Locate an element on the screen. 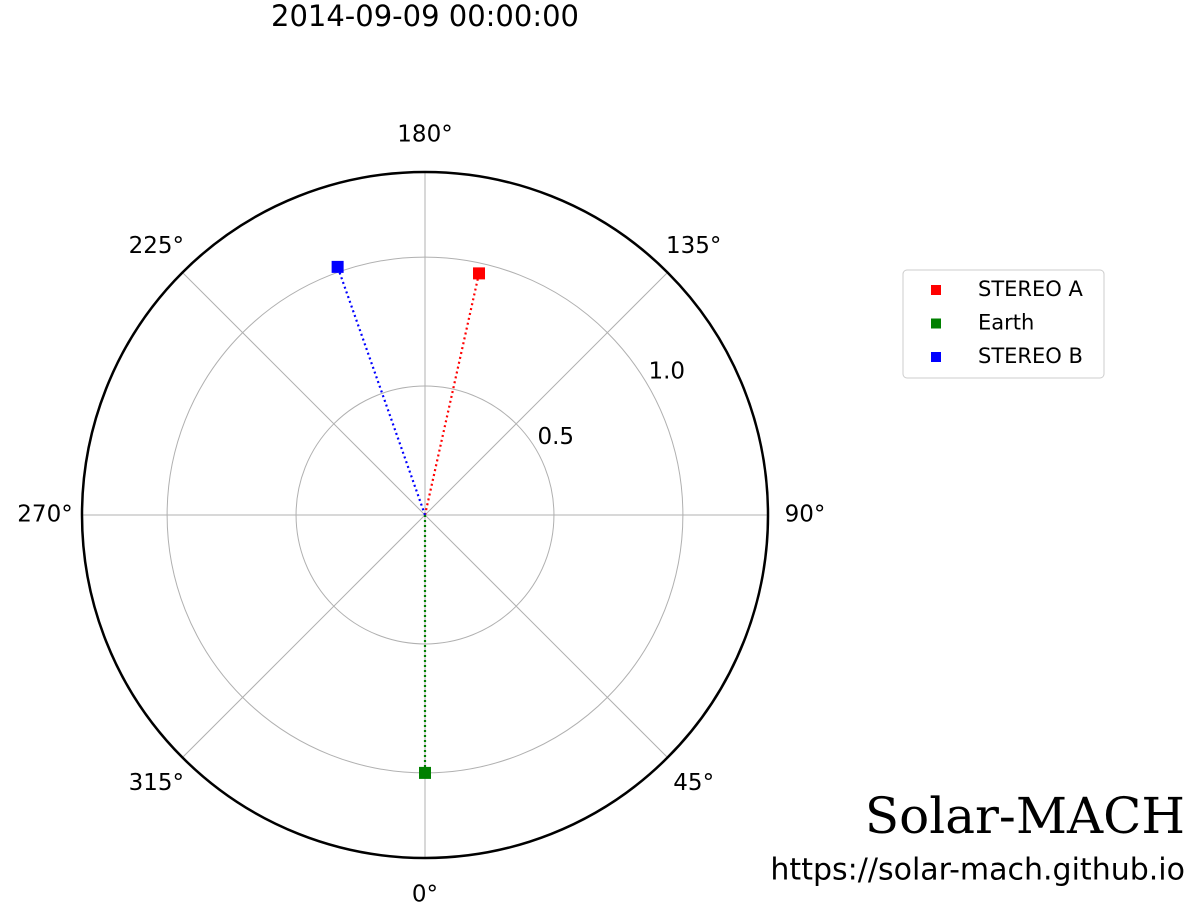 The image size is (1200, 915). angle-tick-label: 270° is located at coordinates (44, 515).